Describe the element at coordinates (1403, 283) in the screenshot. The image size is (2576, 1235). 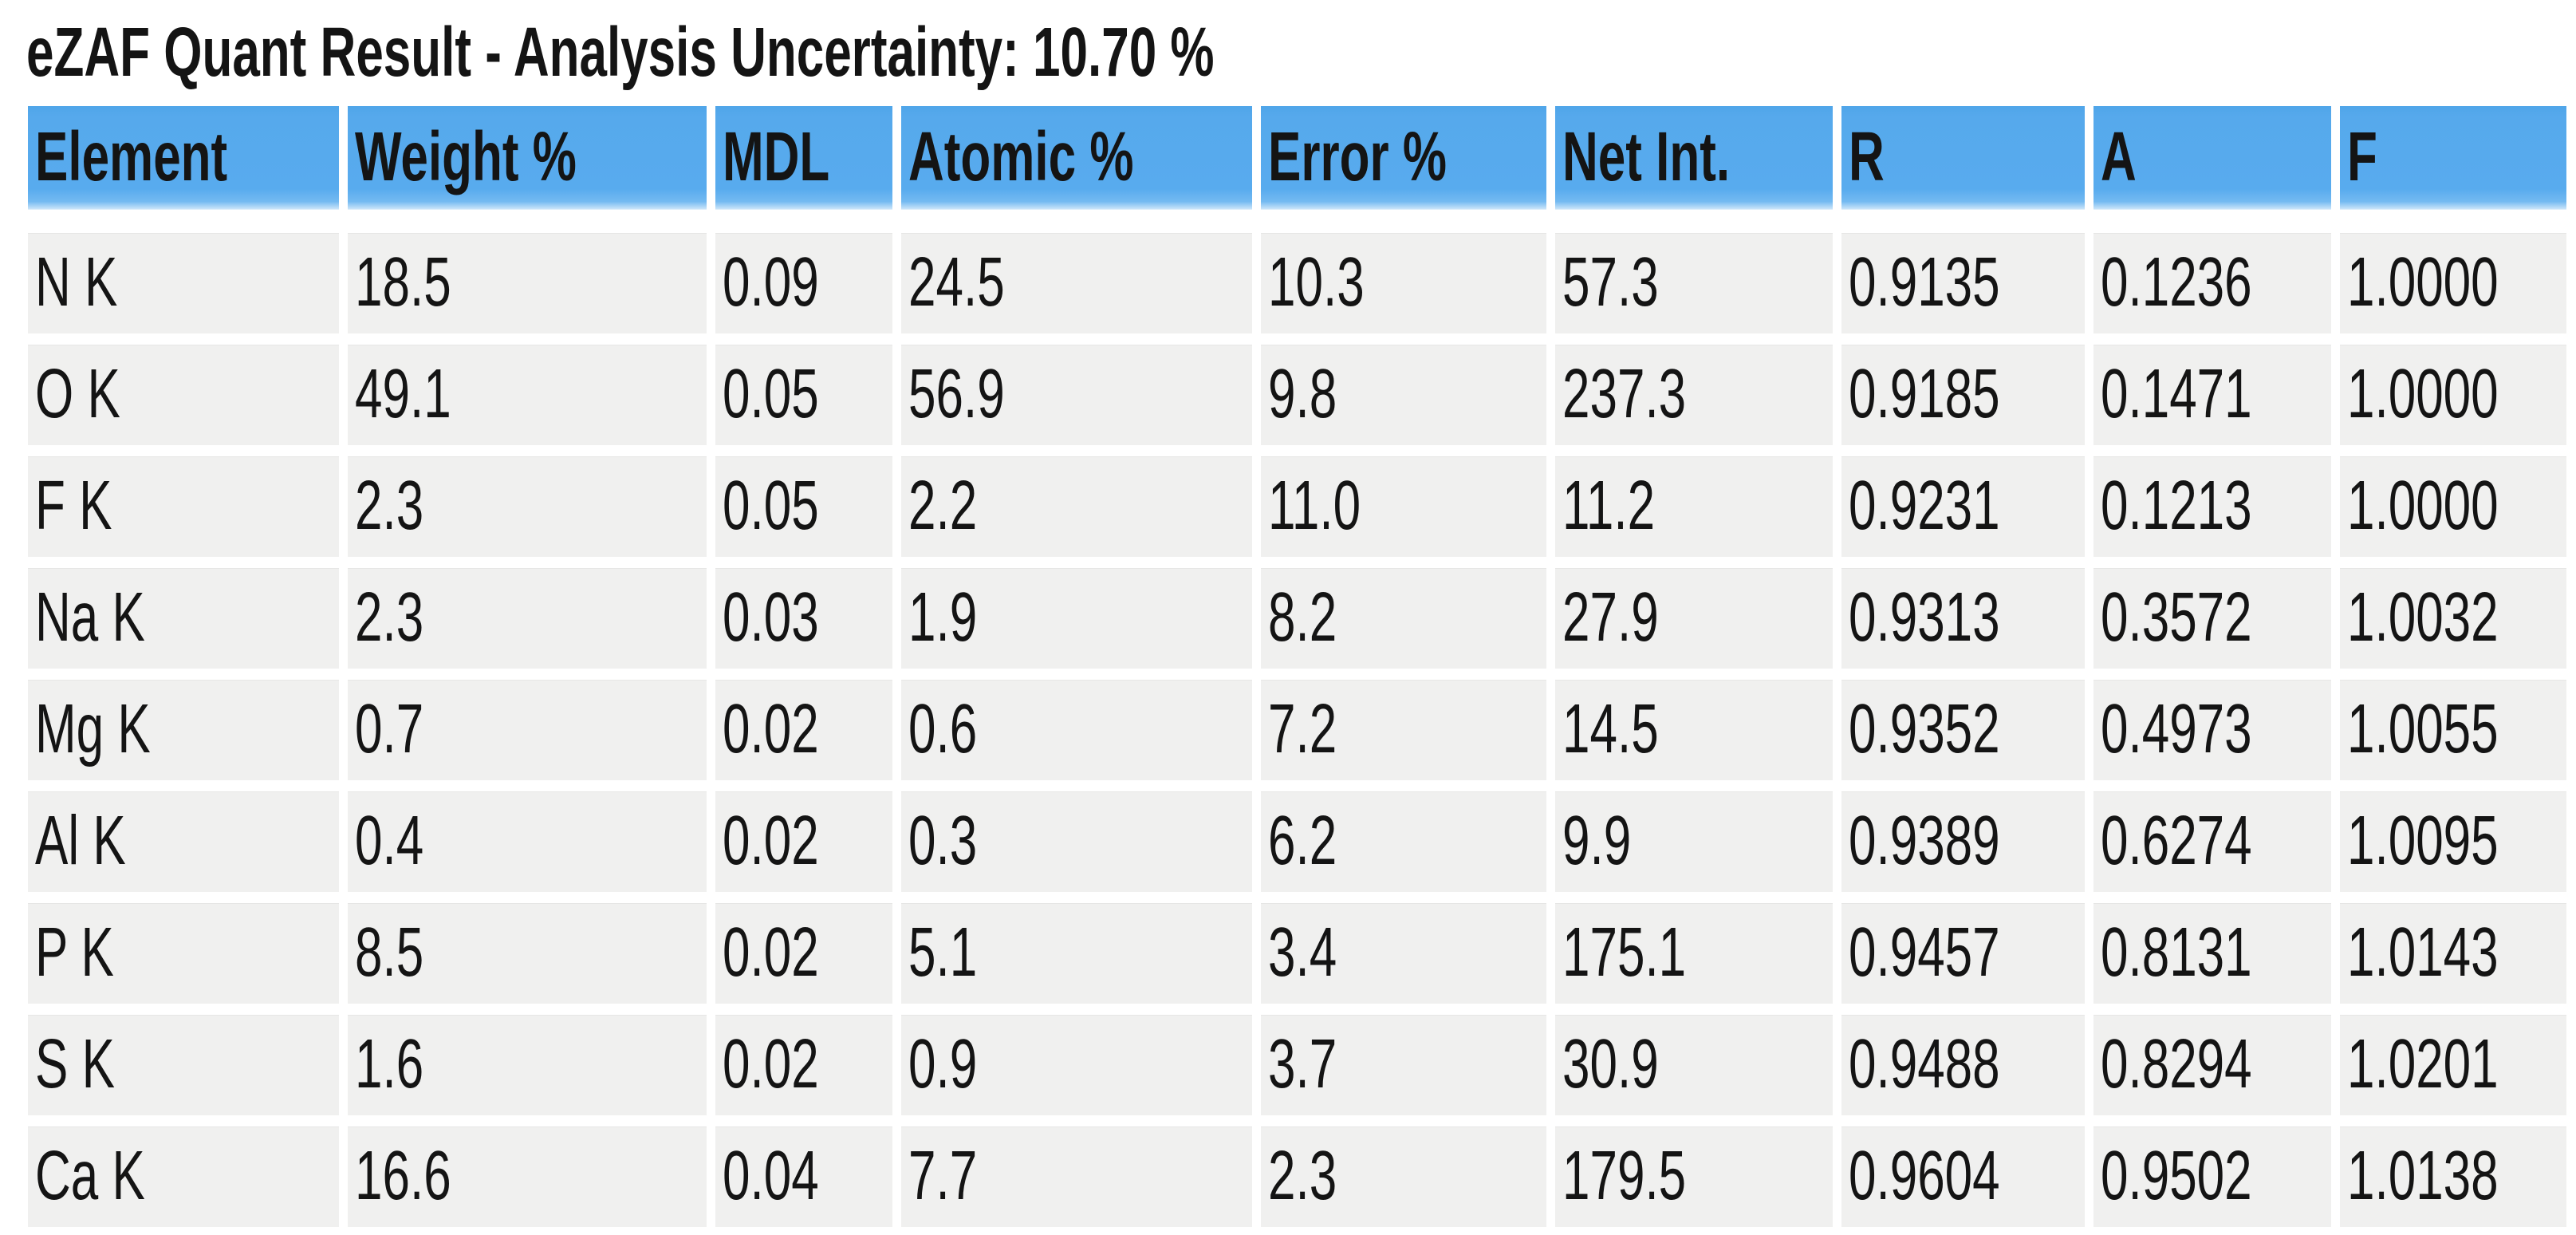
I see `cell-error: 10.3` at that location.